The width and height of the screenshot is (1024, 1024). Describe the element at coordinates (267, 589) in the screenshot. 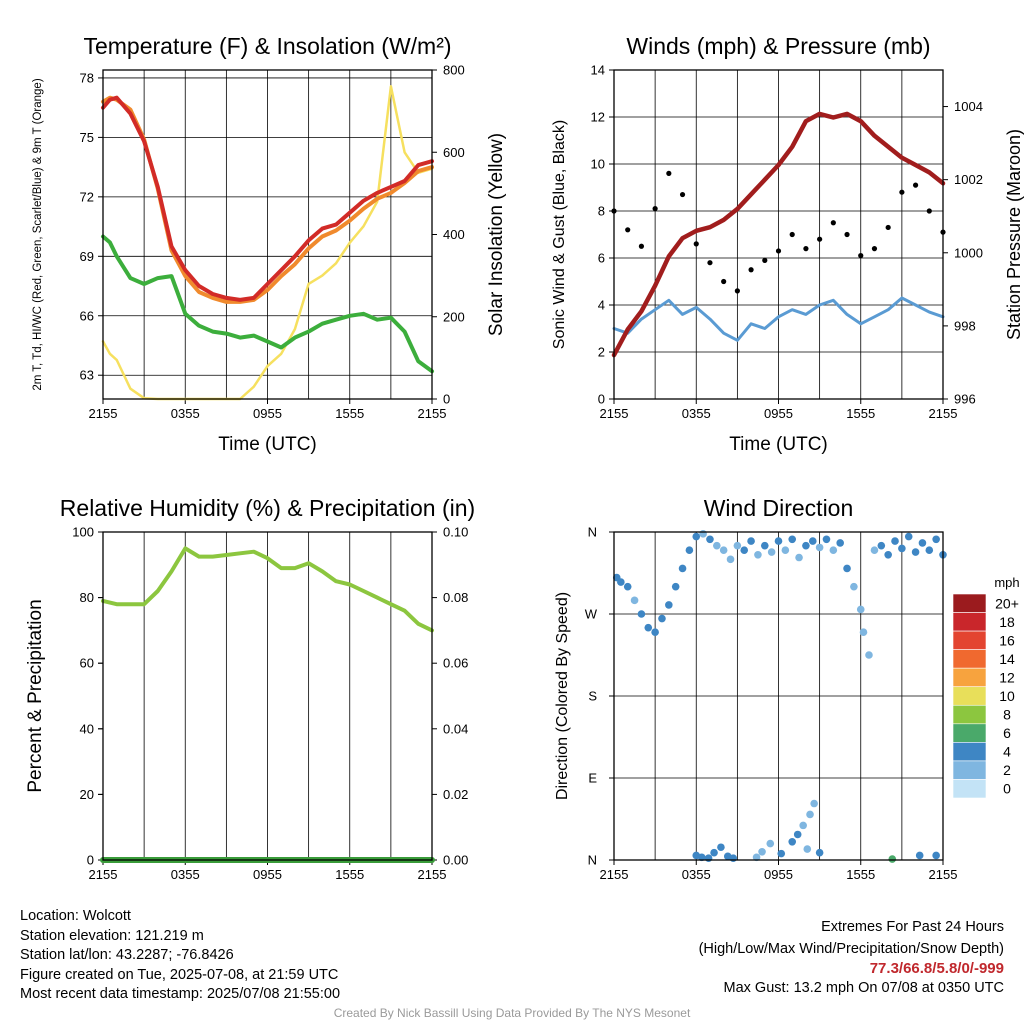

I see `humidity-line` at that location.